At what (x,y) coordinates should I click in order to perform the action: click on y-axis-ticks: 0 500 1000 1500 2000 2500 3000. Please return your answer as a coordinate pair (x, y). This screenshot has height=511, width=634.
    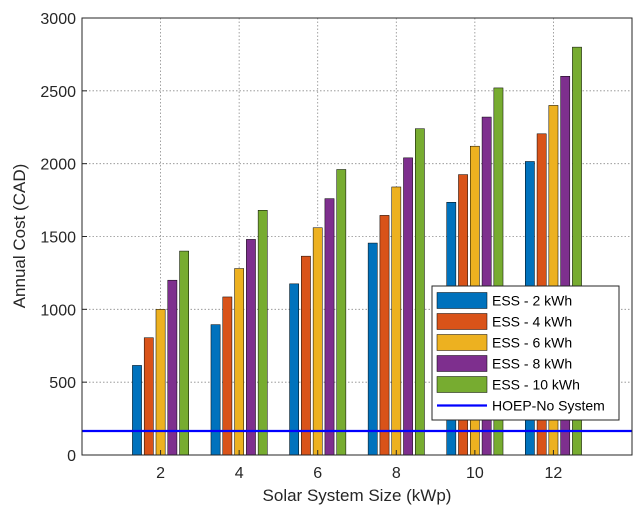
    Looking at the image, I should click on (63, 238).